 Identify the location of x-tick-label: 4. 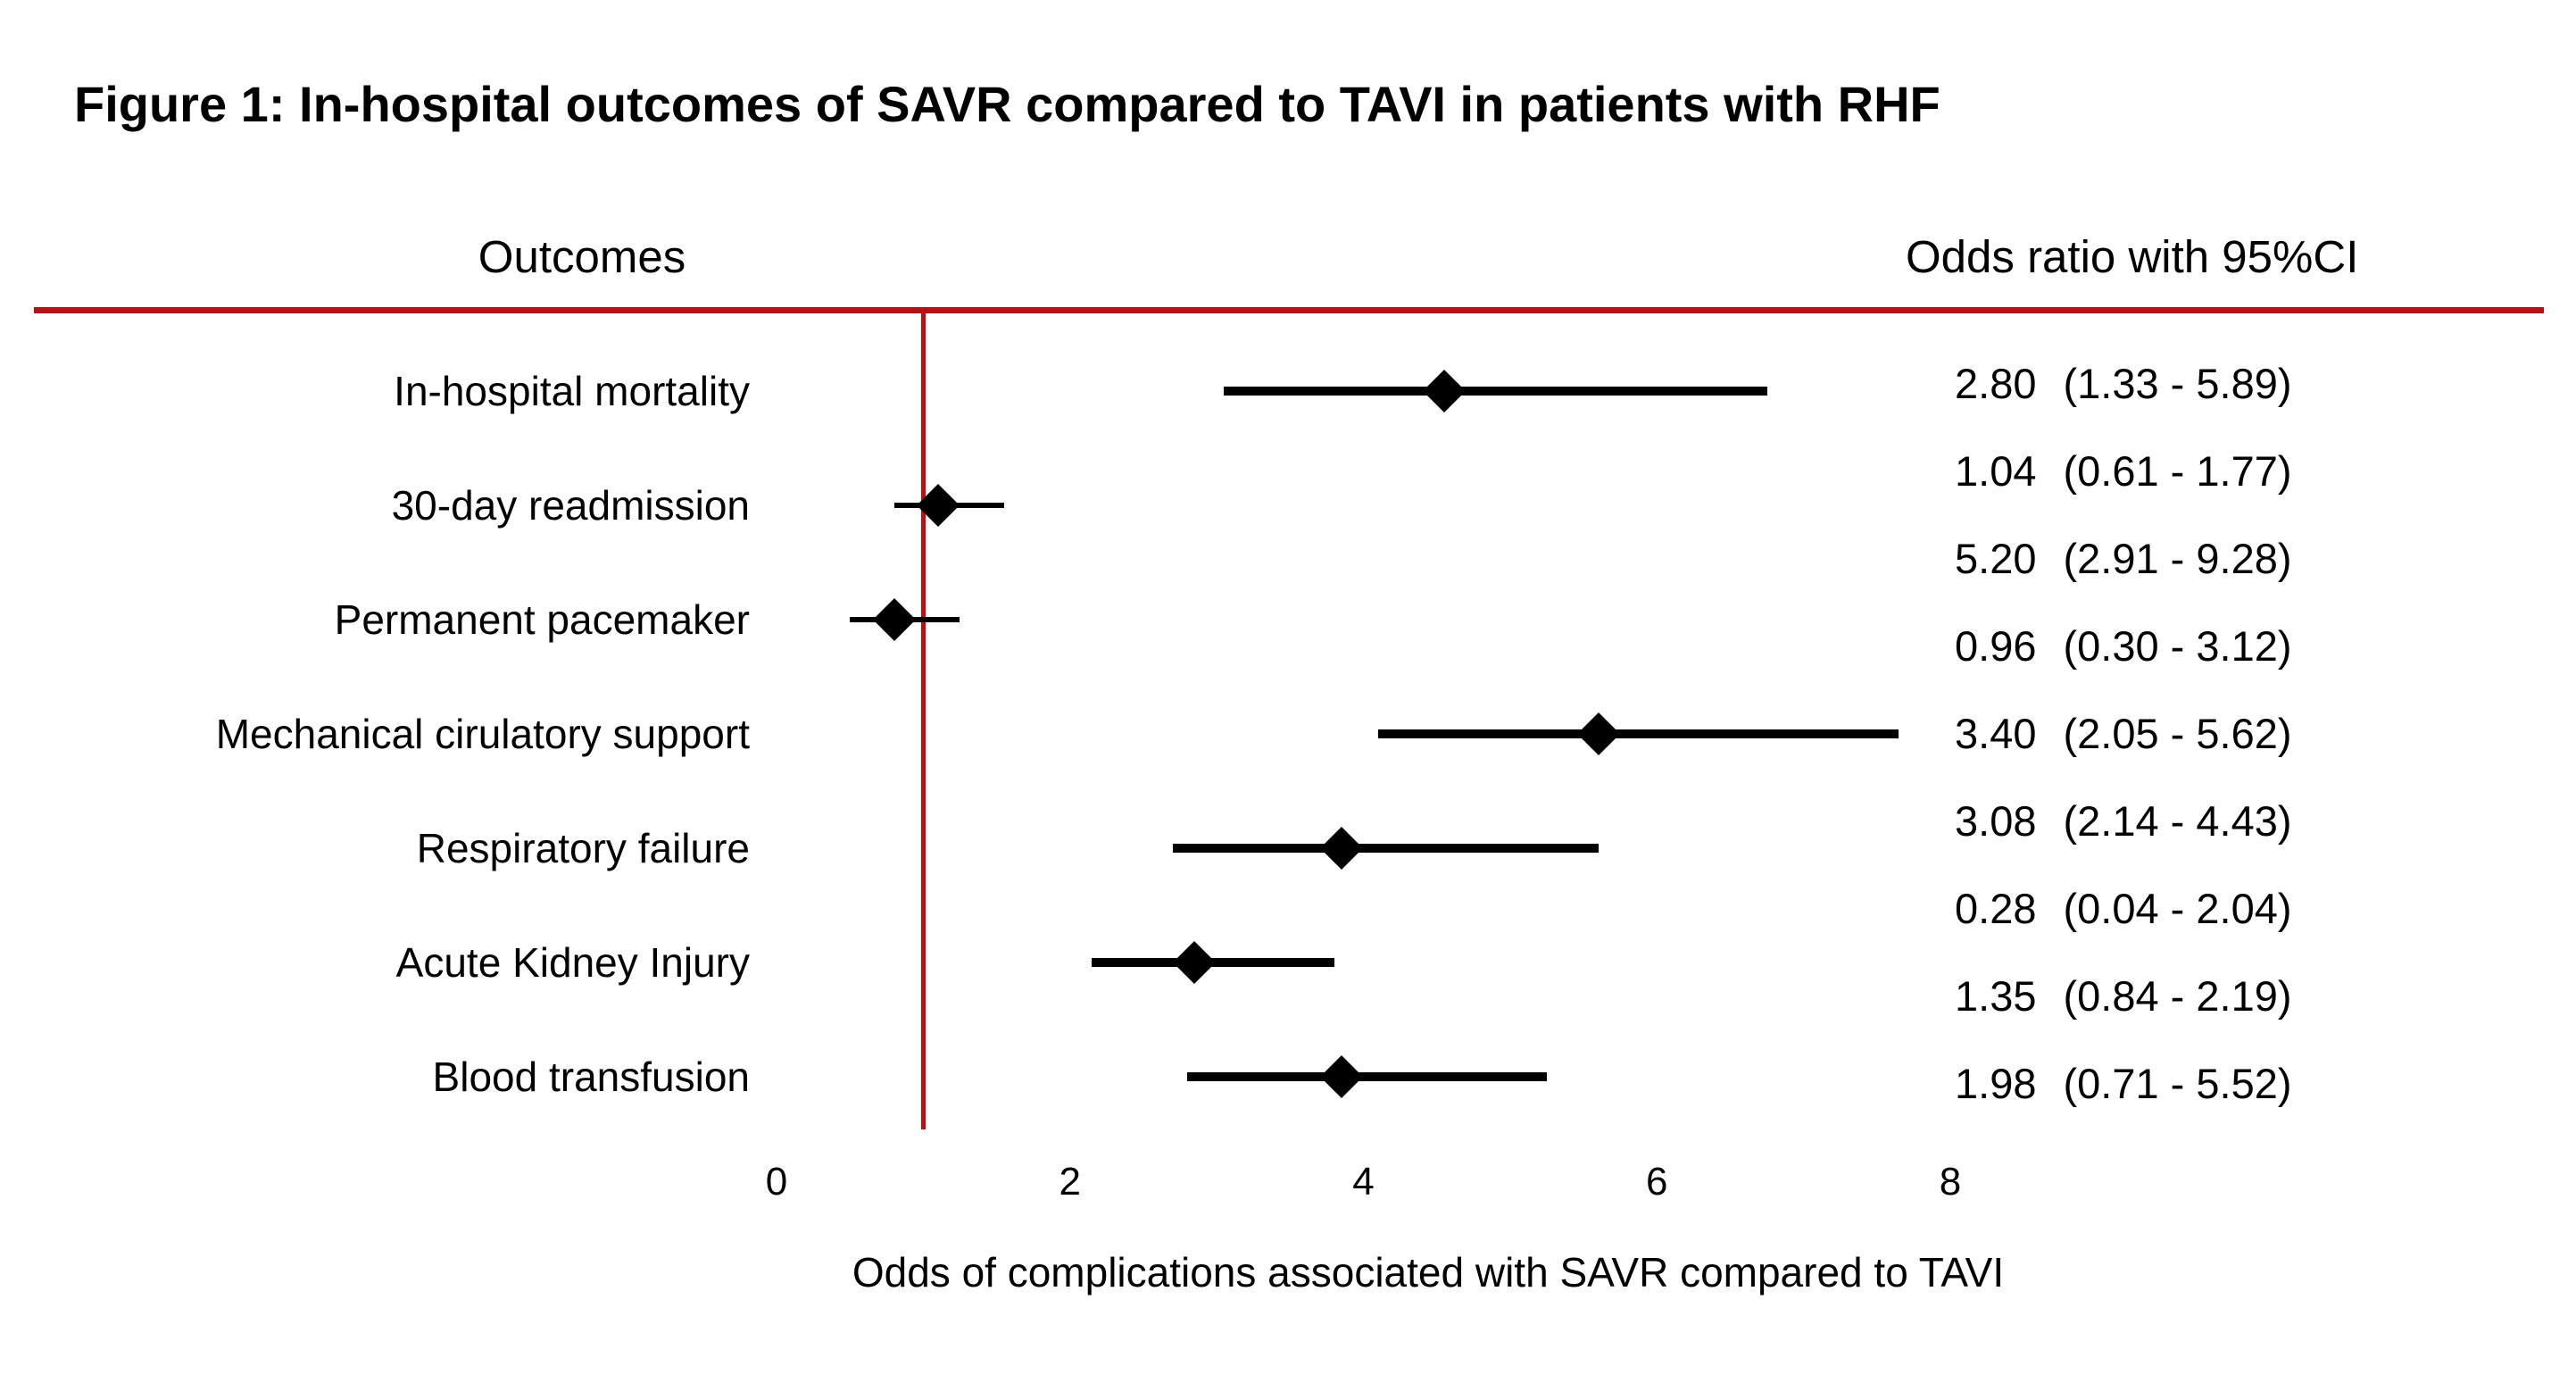
(1363, 1182).